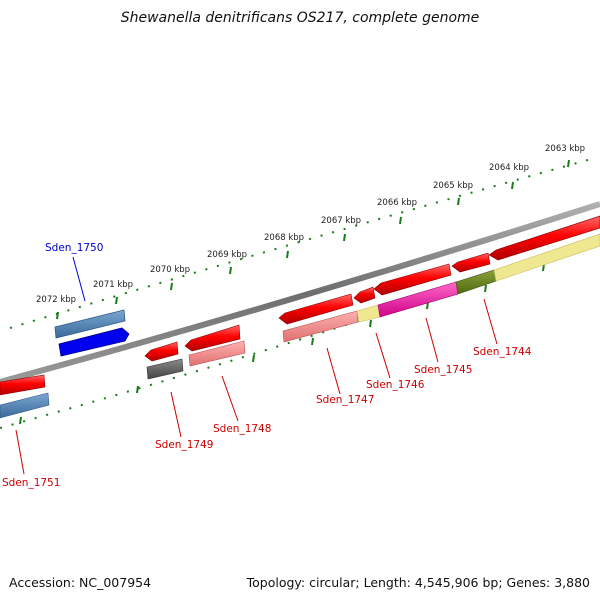 The width and height of the screenshot is (600, 600). Describe the element at coordinates (341, 221) in the screenshot. I see `scale-label: 2067 kbp` at that location.